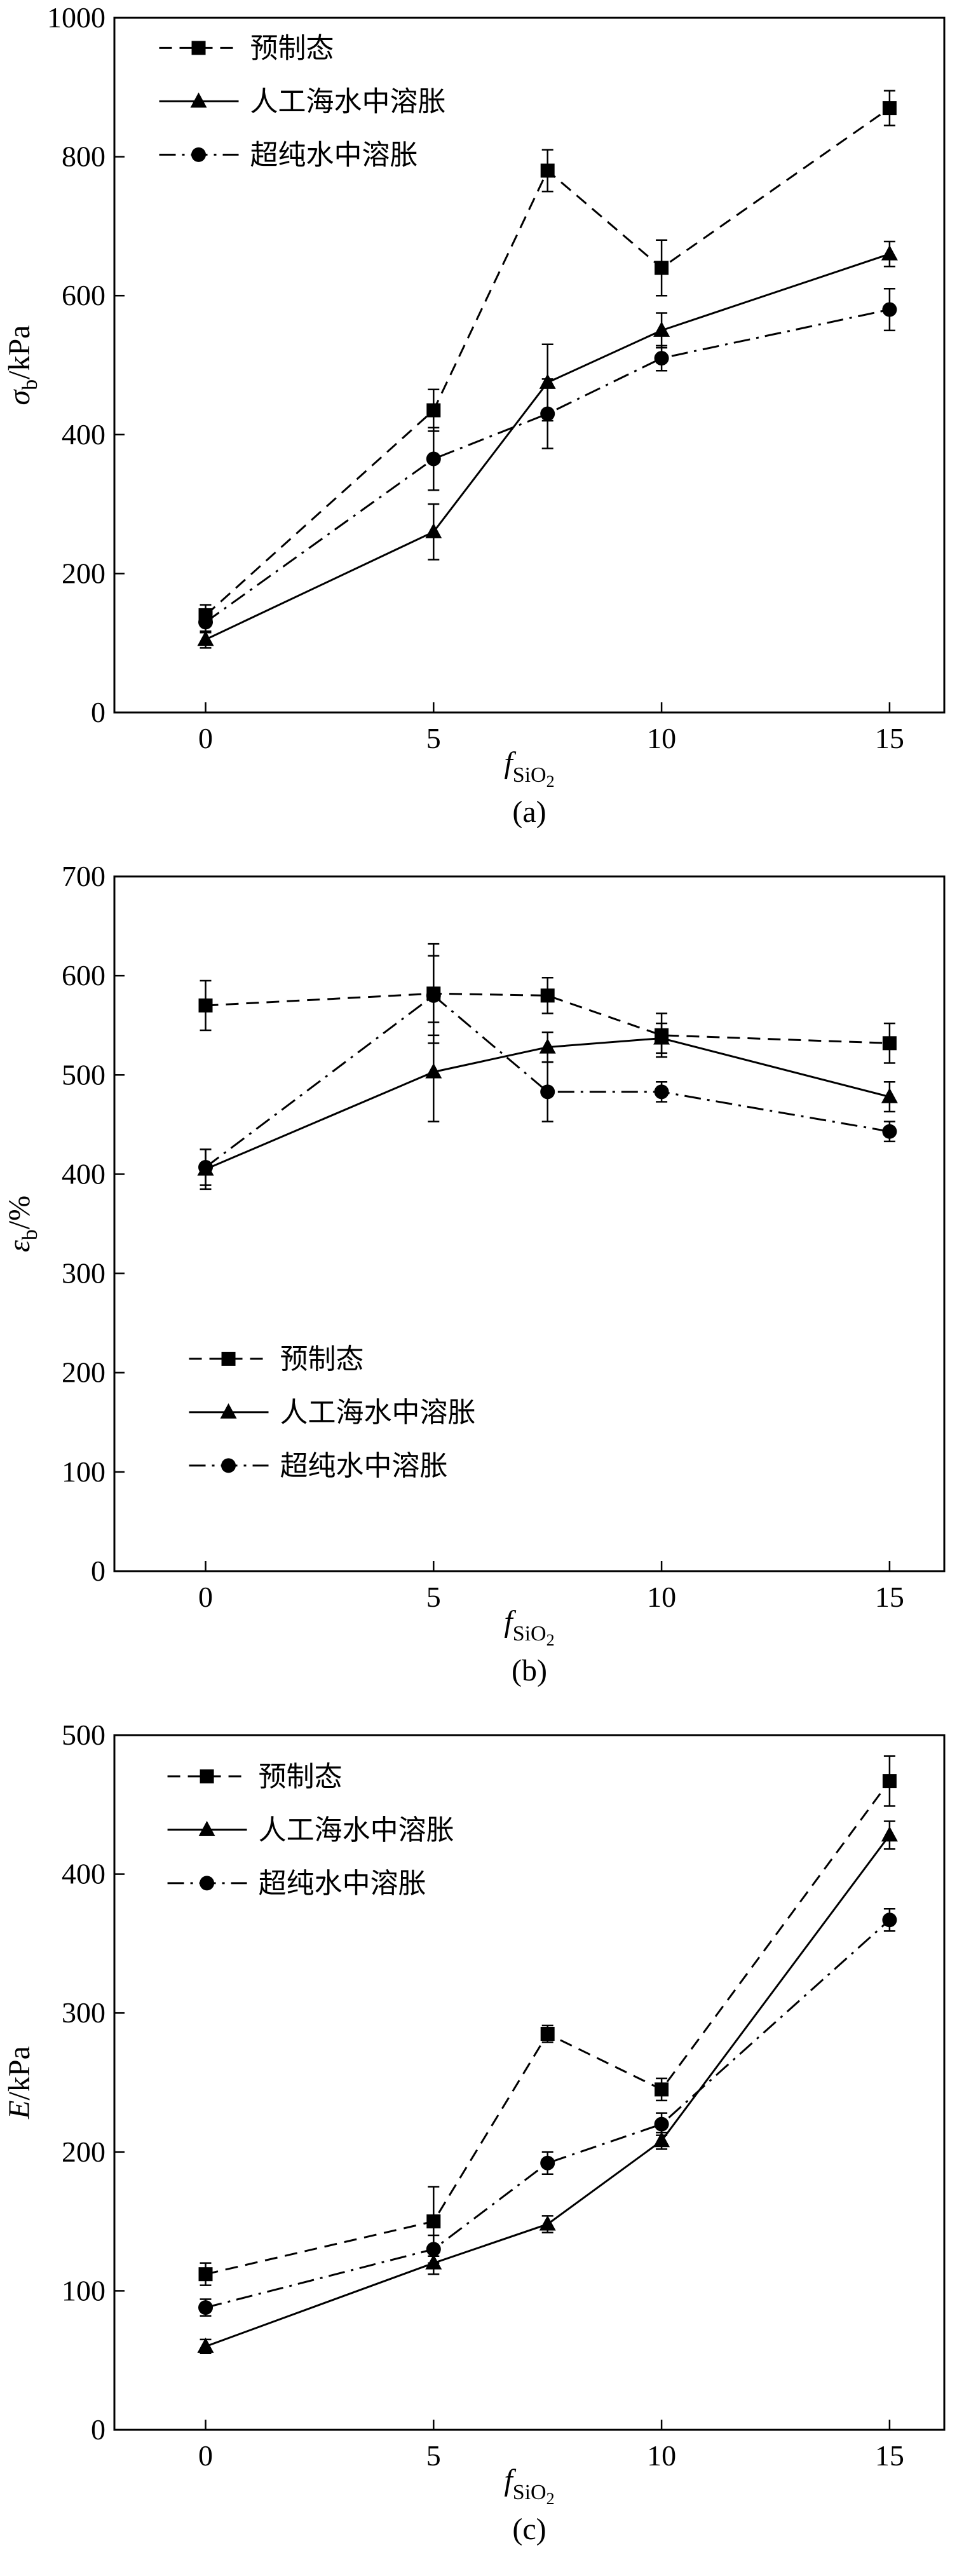 The image size is (957, 2576). Describe the element at coordinates (93, 2082) in the screenshot. I see `y-axis: 0 100 200 300 400 500` at that location.